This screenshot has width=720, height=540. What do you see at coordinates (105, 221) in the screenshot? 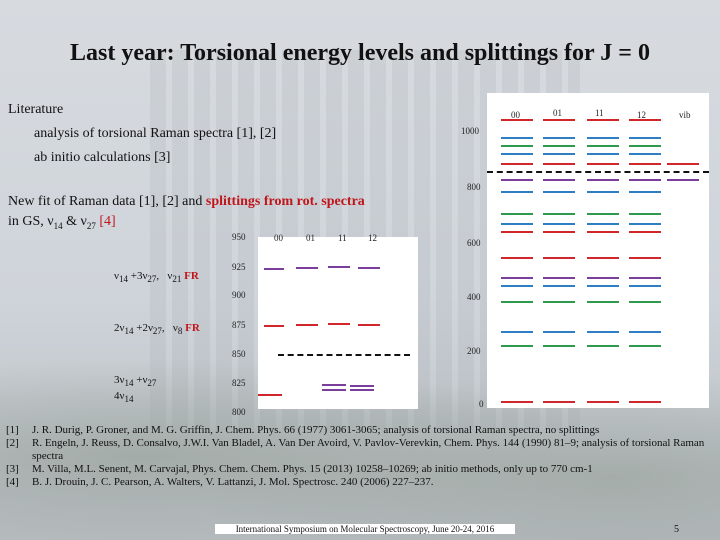
I see `new-fit-ref: [4]` at bounding box center [105, 221].